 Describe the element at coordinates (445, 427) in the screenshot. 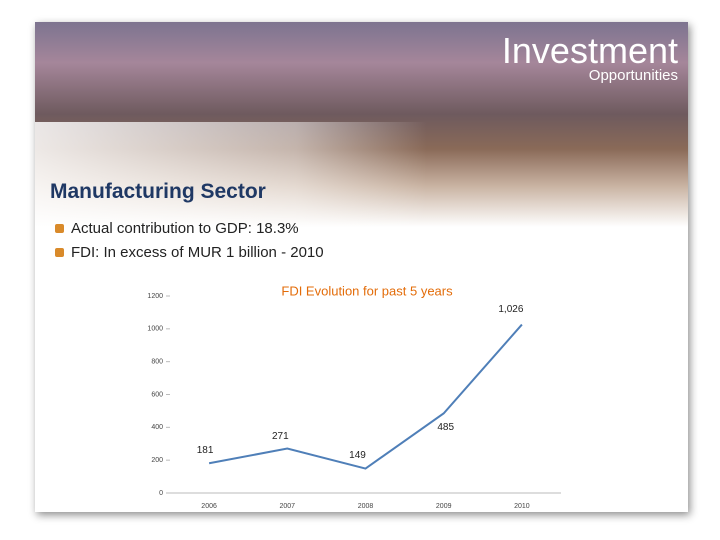

I see `value-label: 485` at that location.